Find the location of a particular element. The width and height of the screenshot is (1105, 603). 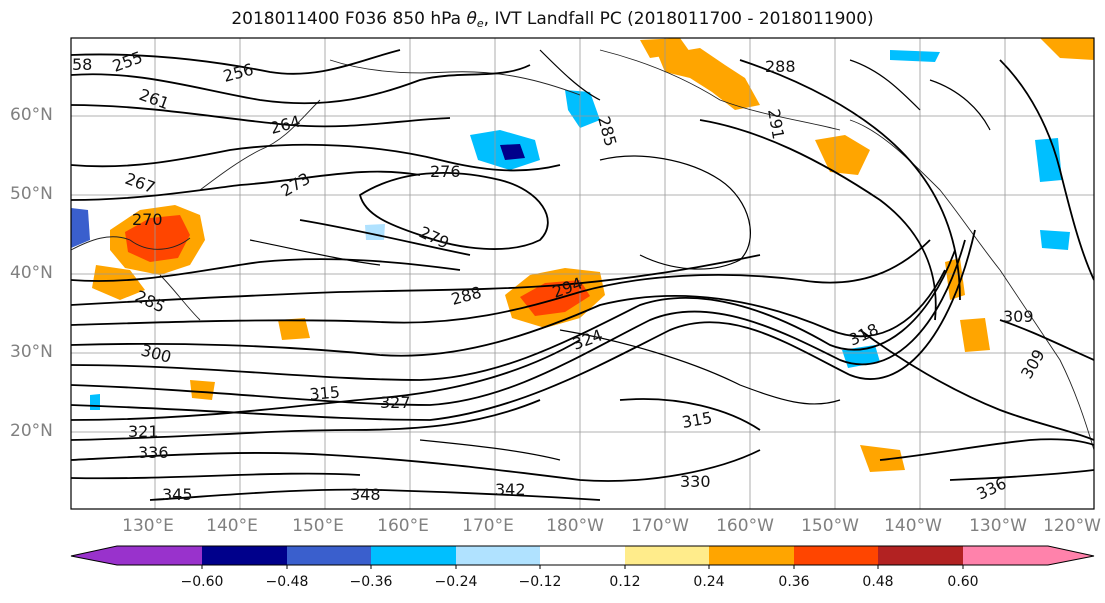

colorbar is located at coordinates (582, 557).